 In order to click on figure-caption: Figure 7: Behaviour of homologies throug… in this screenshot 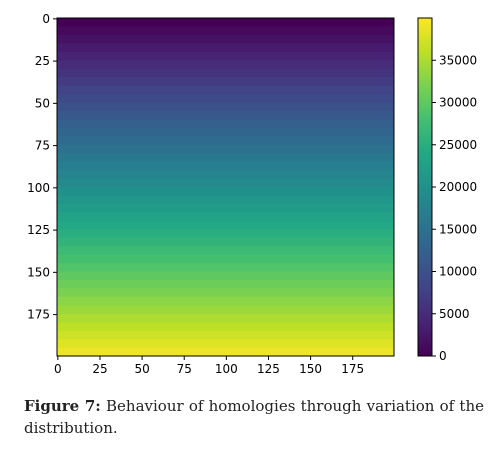, I will do `click(254, 417)`.